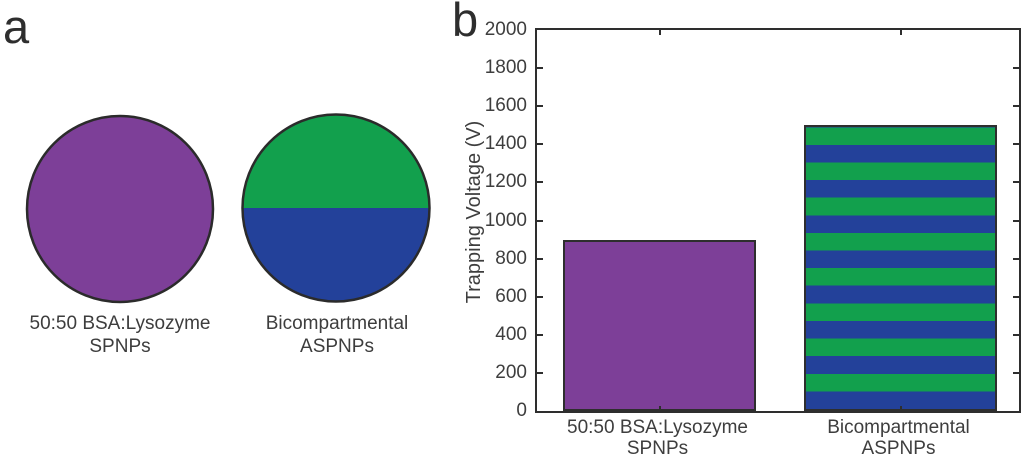 The height and width of the screenshot is (458, 1024). I want to click on y-tick-label: 600, so click(511, 296).